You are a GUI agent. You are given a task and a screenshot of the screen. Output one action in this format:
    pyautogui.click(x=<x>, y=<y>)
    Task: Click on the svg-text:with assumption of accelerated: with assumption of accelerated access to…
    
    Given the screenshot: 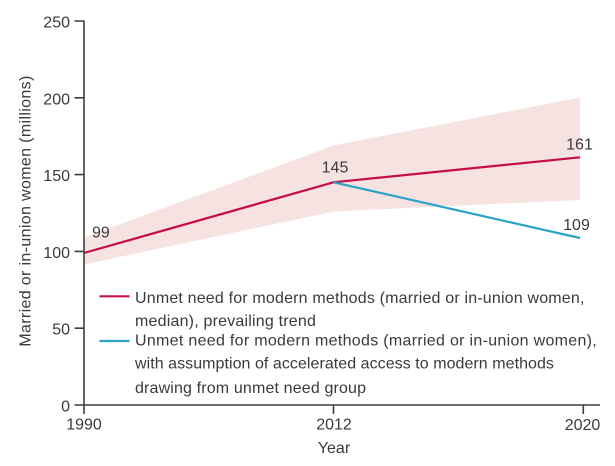 What is the action you would take?
    pyautogui.click(x=344, y=364)
    